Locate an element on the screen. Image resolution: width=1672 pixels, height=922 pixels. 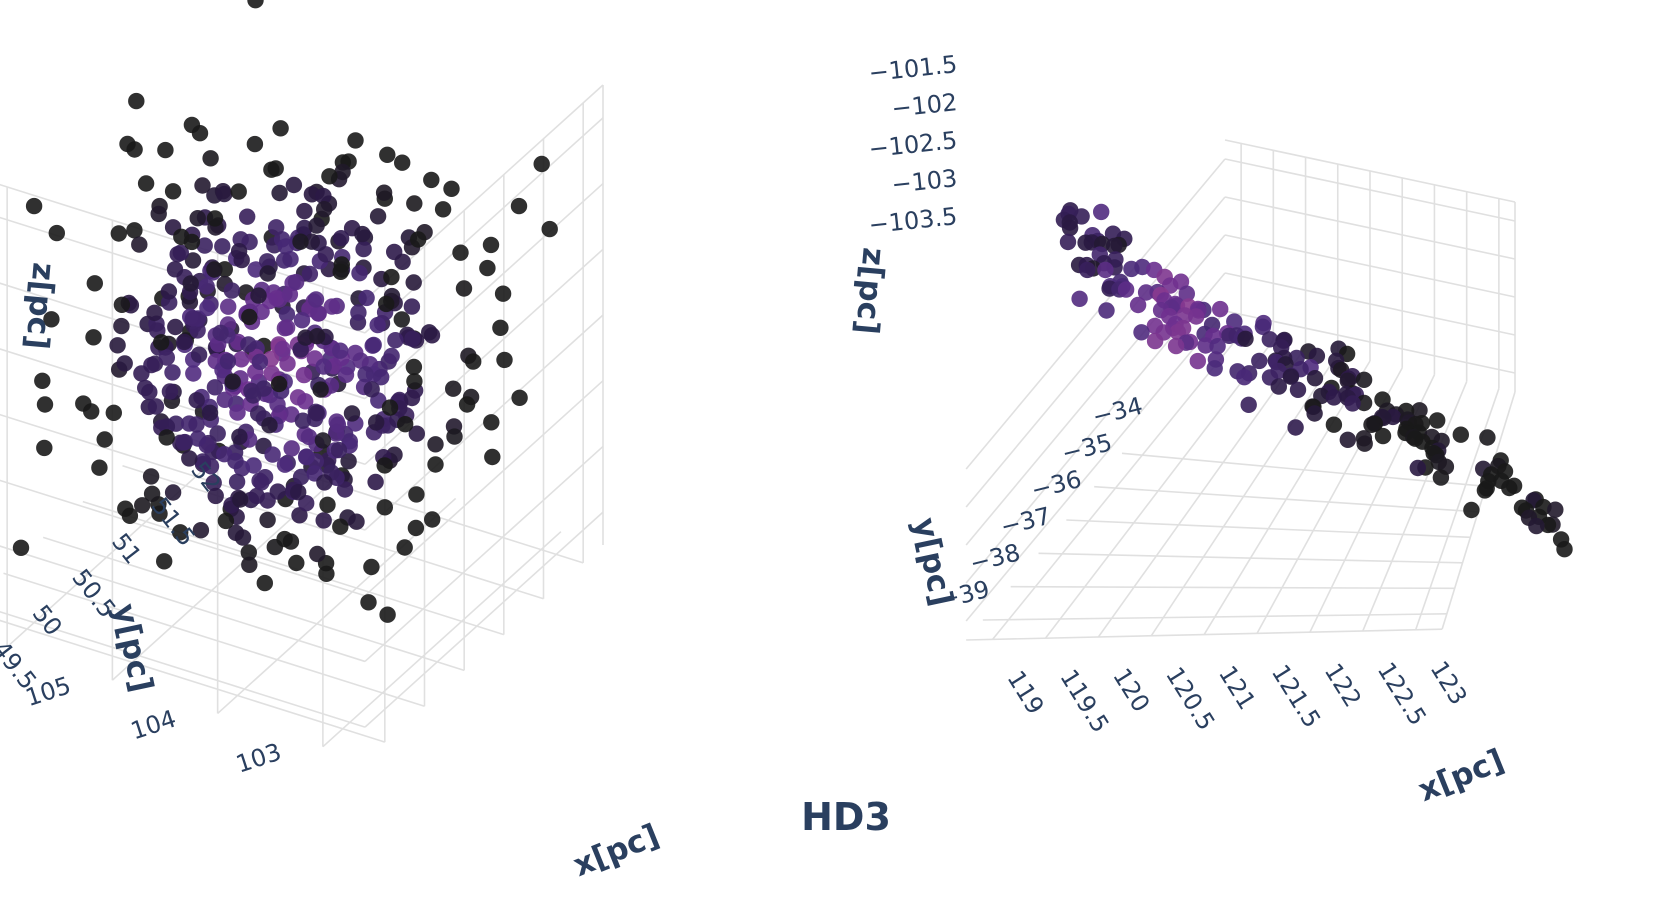
scene-right-y-tick: −34 is located at coordinates (1118, 411).